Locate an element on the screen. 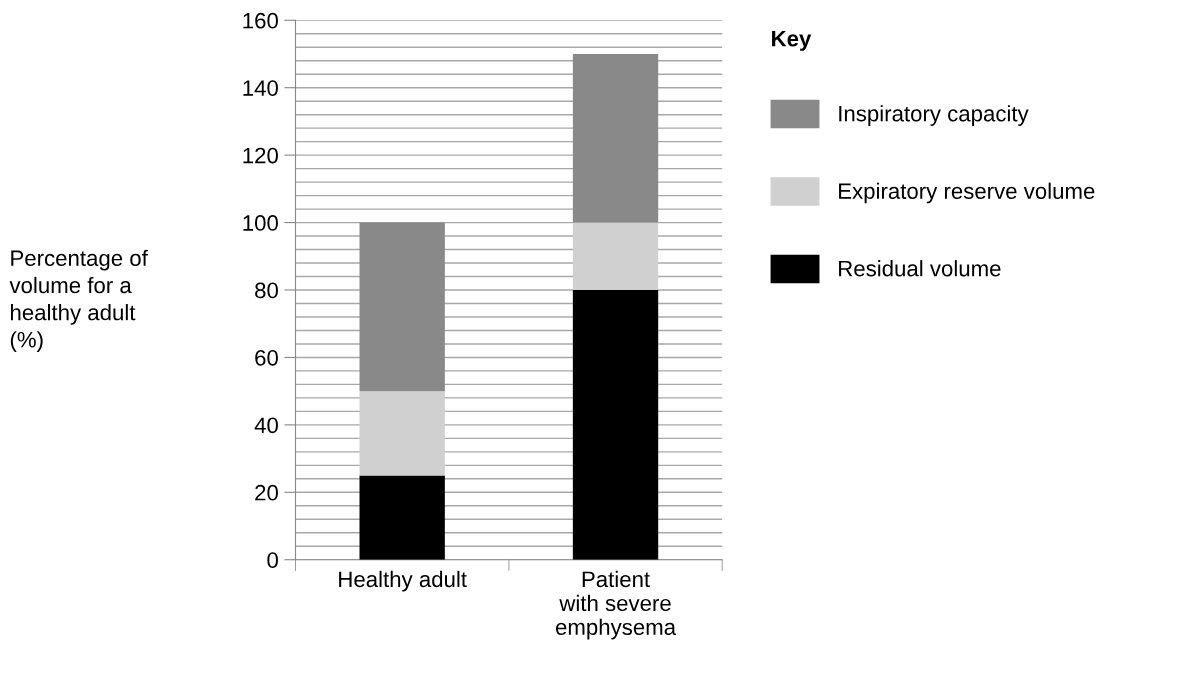  y-tick-label: 160 is located at coordinates (260, 20).